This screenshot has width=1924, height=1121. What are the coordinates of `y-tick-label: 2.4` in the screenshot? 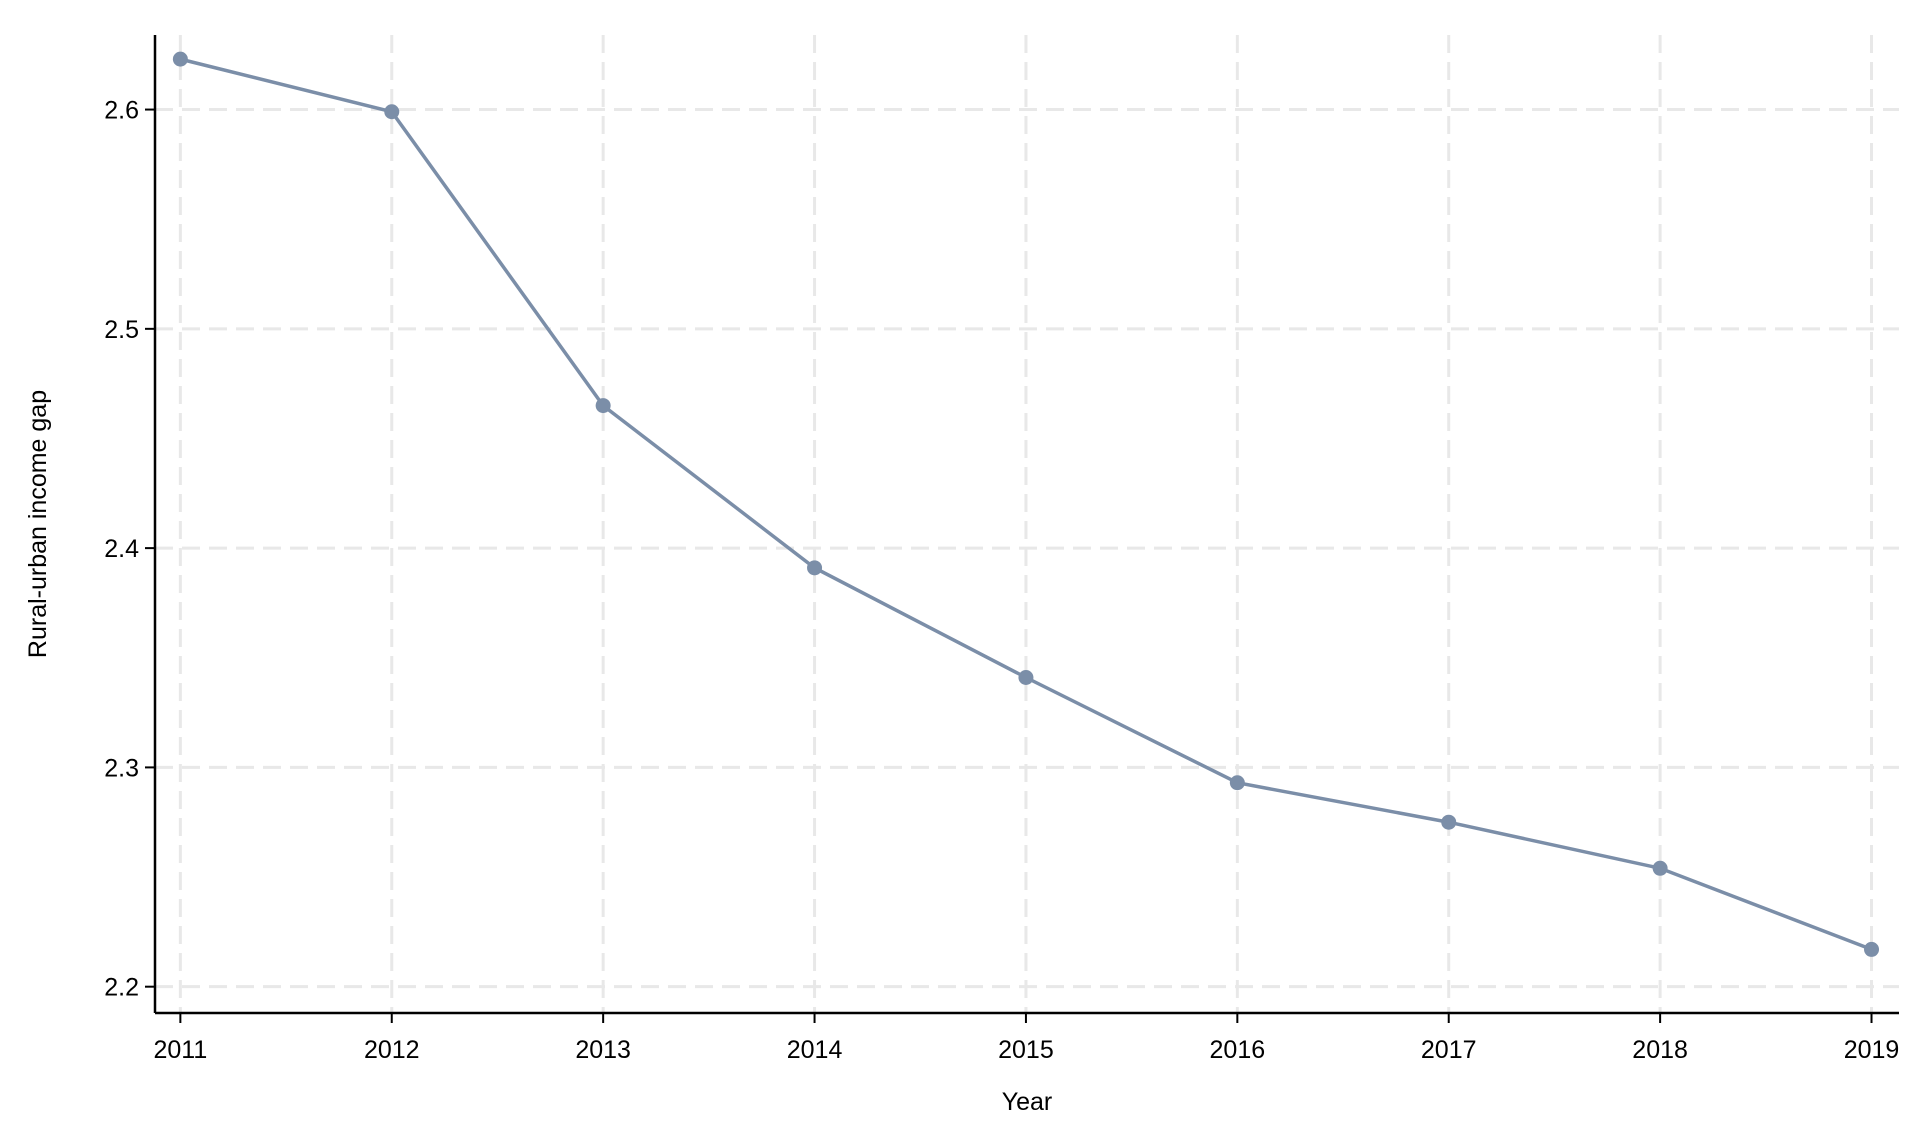 It's located at (121, 549).